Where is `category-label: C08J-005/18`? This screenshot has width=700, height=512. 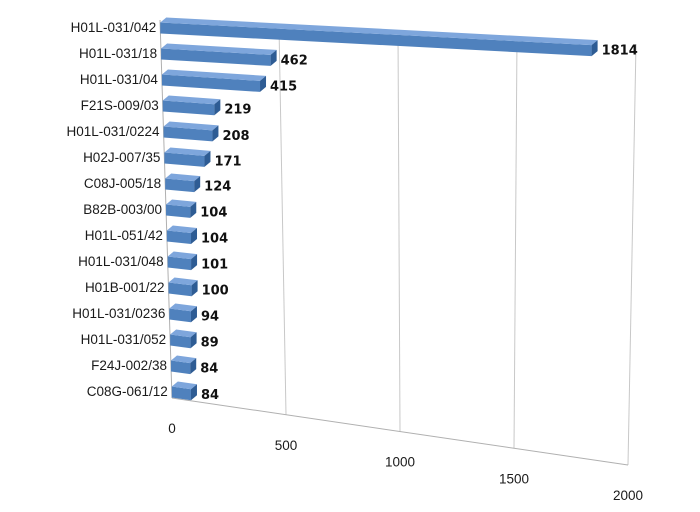 category-label: C08J-005/18 is located at coordinates (122, 183).